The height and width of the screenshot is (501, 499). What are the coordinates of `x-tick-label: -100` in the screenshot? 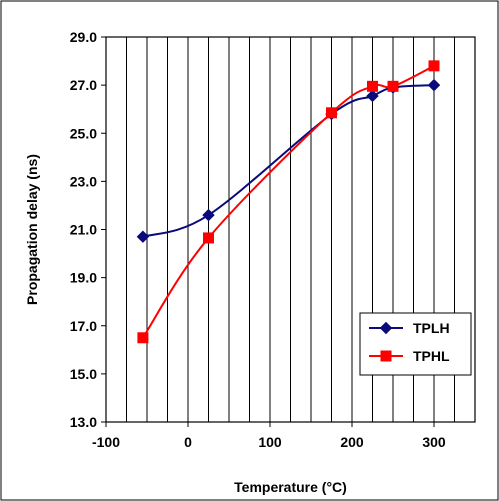 It's located at (106, 442).